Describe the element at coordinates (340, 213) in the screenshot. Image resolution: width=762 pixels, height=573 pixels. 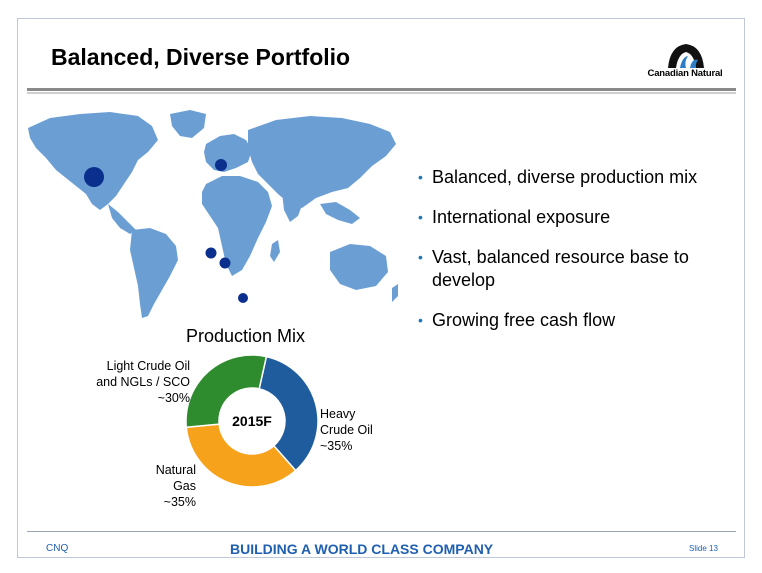
I see `southeast-asia` at that location.